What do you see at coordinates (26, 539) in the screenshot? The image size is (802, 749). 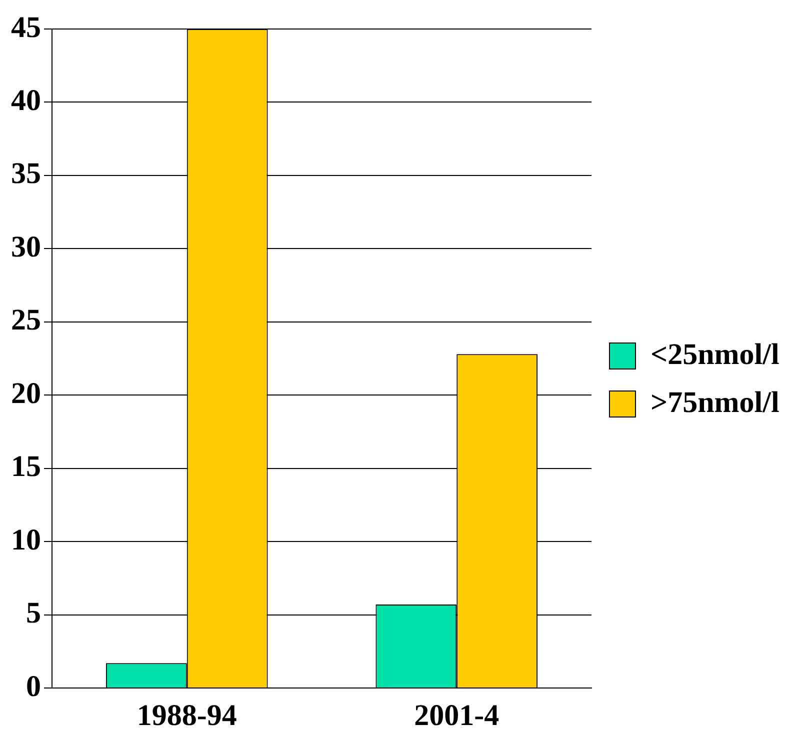 I see `y-tick-label: 10` at bounding box center [26, 539].